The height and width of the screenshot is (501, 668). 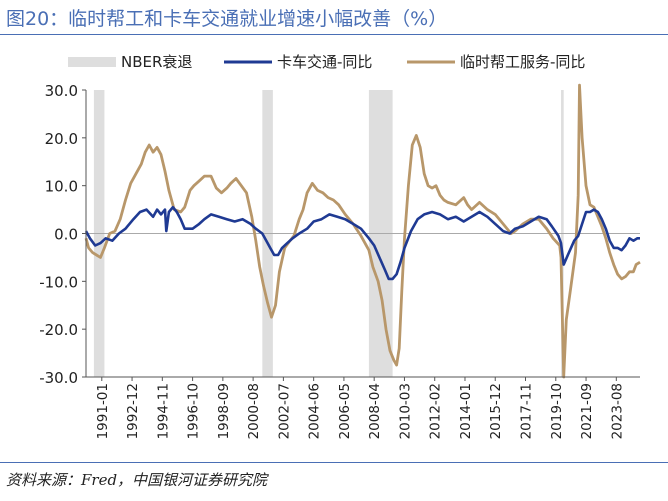 I want to click on series-line-truck, so click(x=362, y=243).